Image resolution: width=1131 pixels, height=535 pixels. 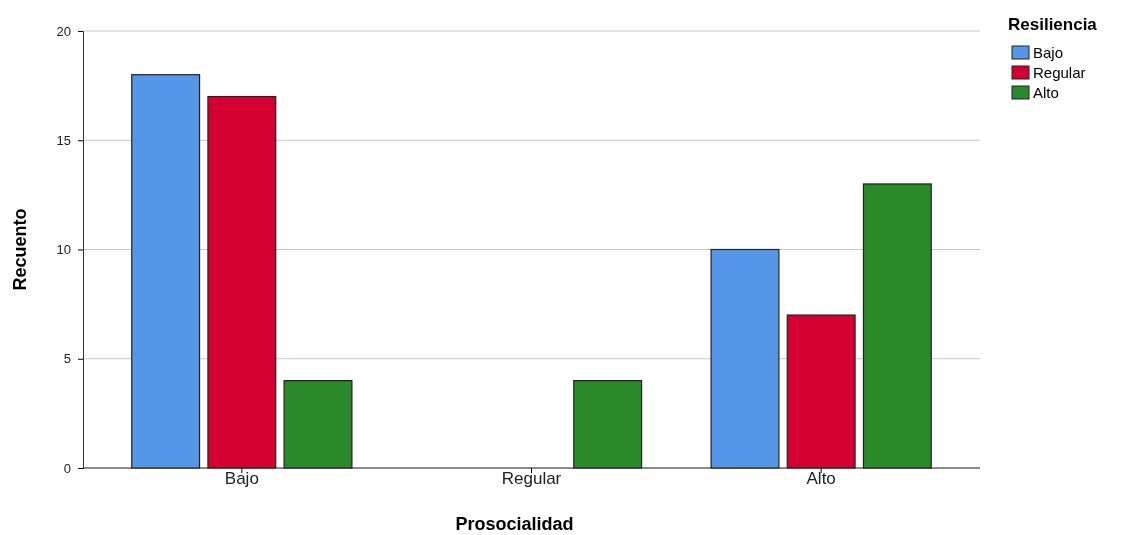 What do you see at coordinates (1046, 92) in the screenshot?
I see `legend-label: Alto` at bounding box center [1046, 92].